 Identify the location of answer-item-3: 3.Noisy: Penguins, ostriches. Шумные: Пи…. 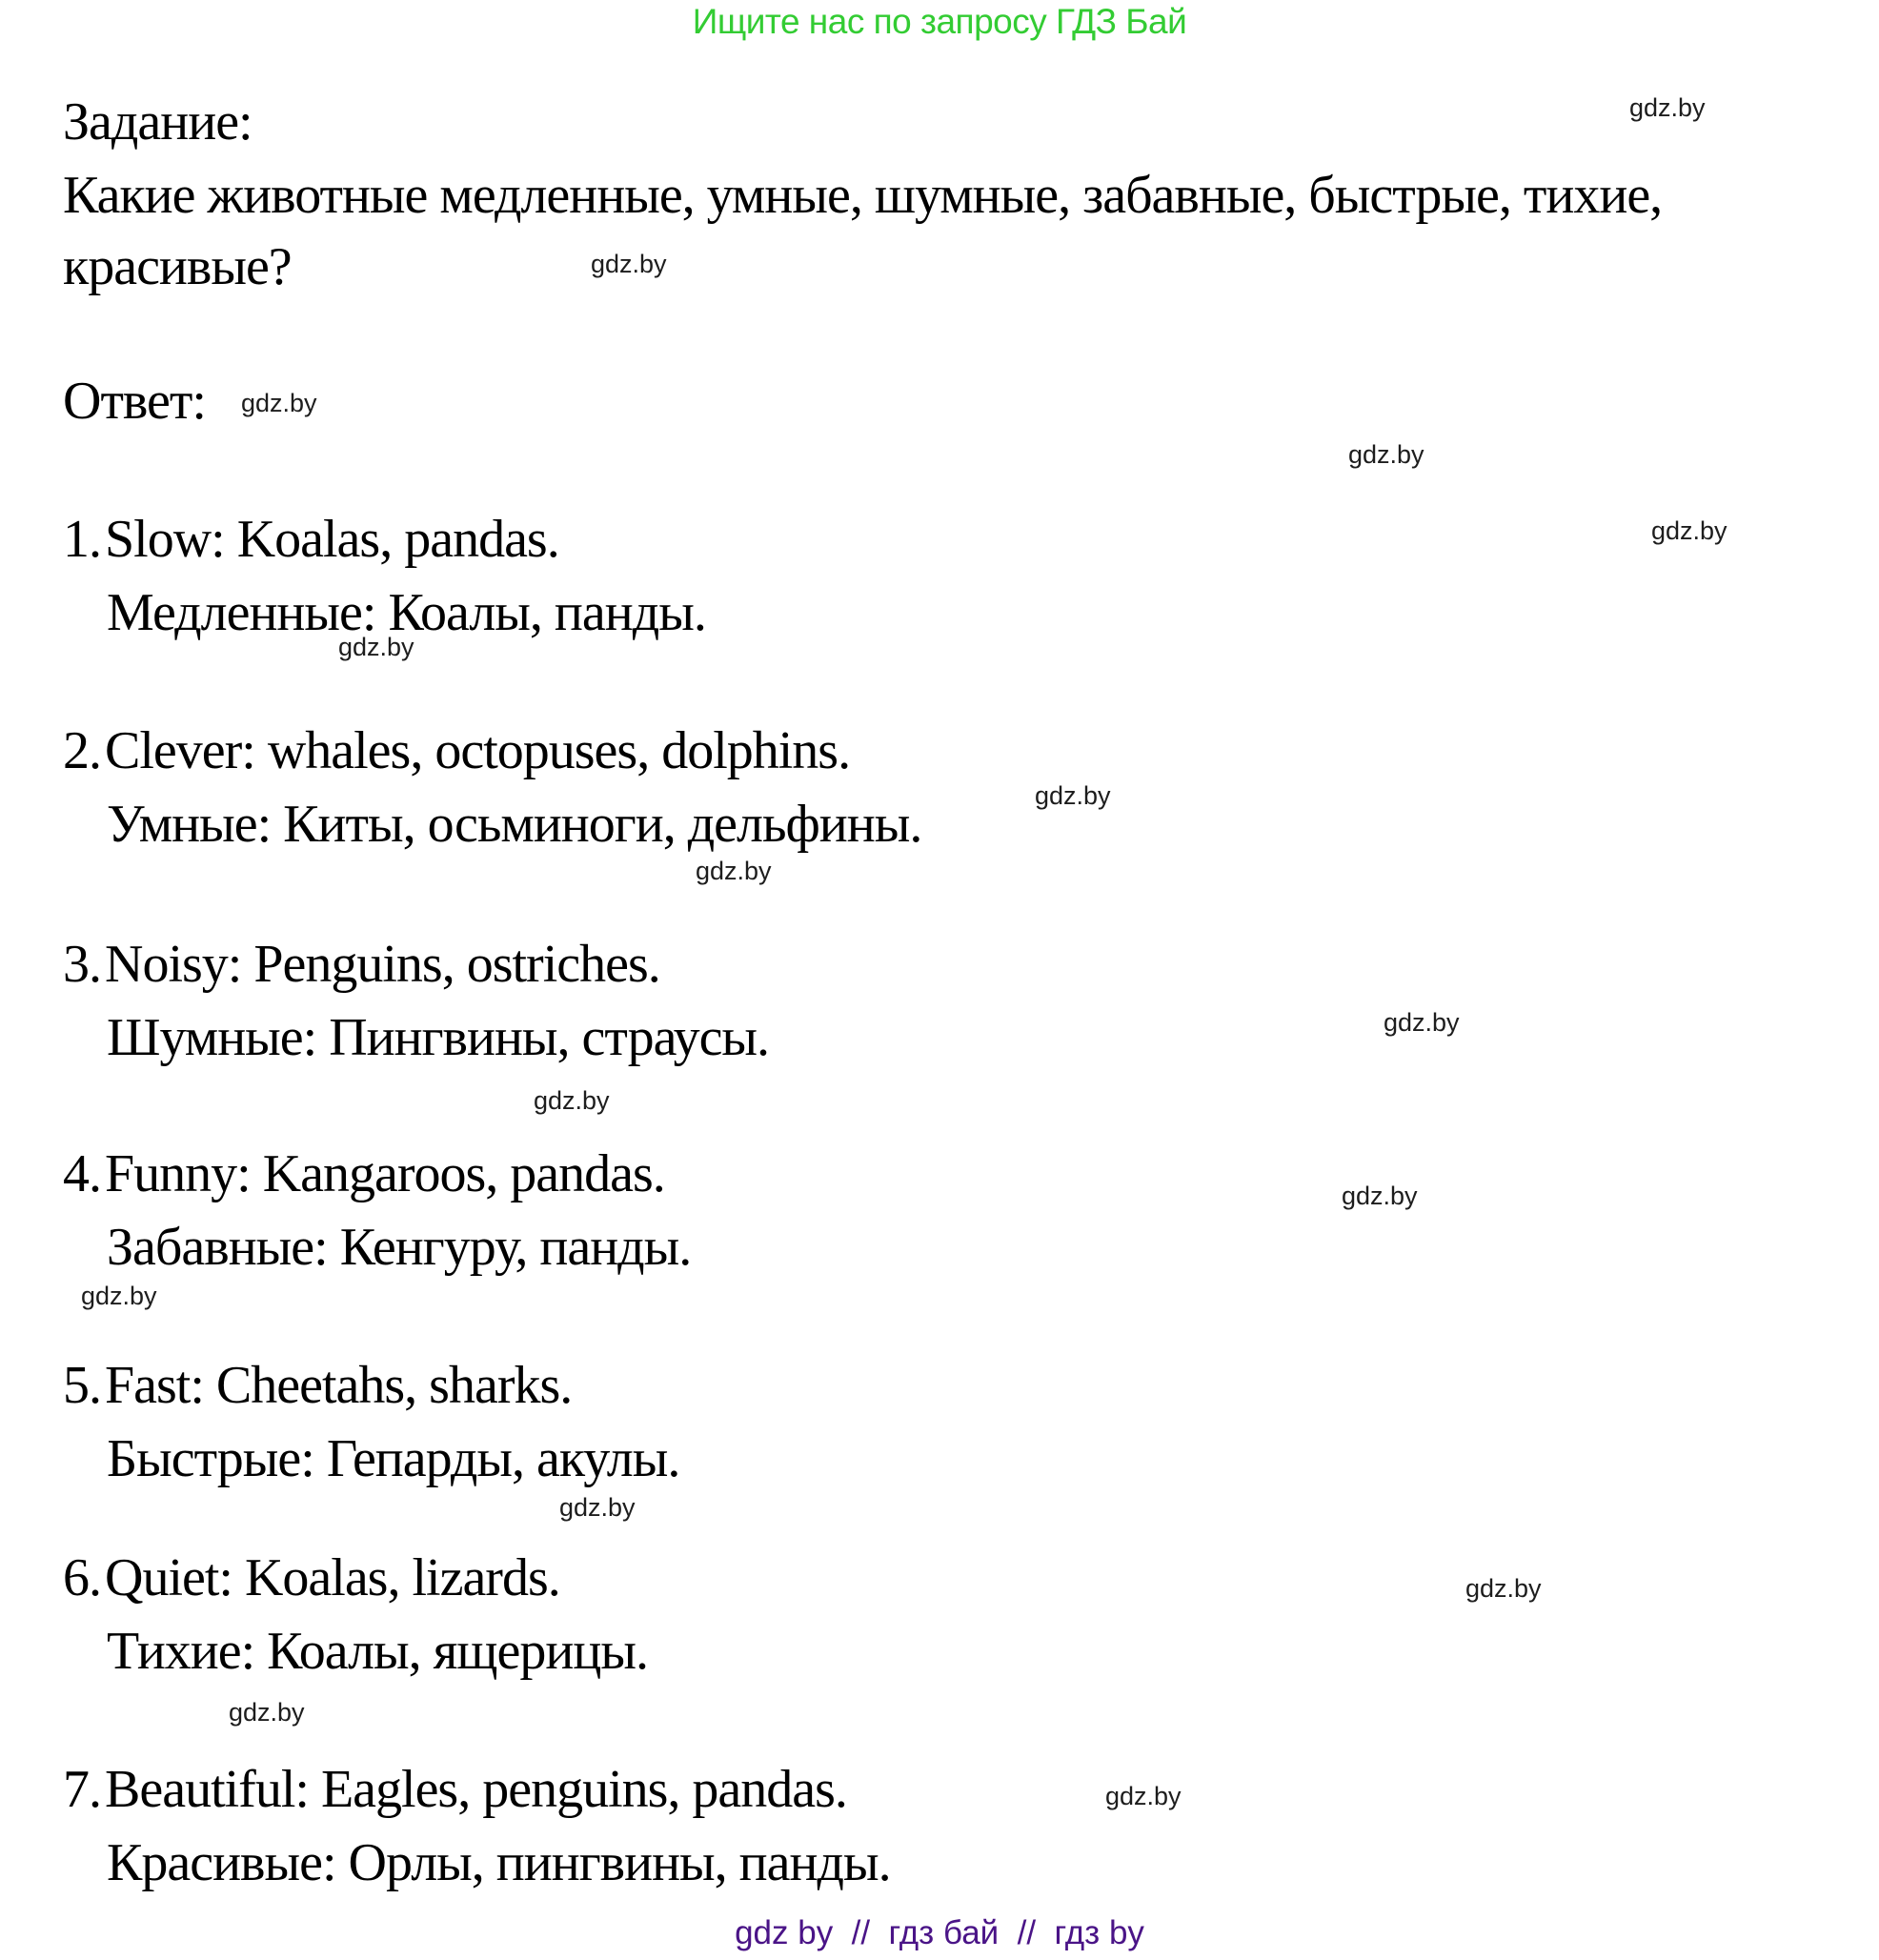
(416, 1001).